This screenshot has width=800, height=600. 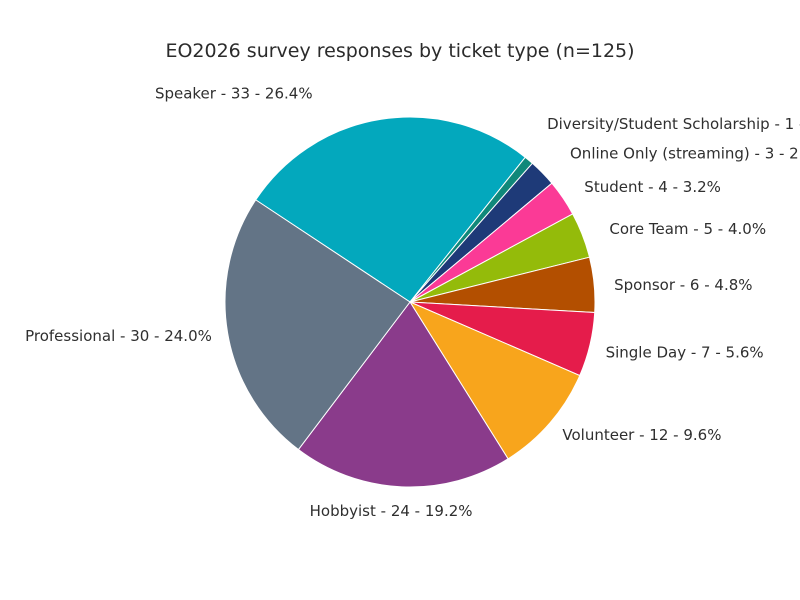 I want to click on slice-label-hobbyist: Hobbyist - 24 - 19.2%, so click(x=391, y=511).